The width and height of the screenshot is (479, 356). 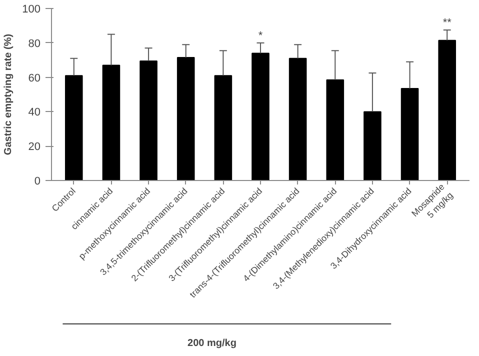 I want to click on y-tick-label: 20, so click(x=34, y=147).